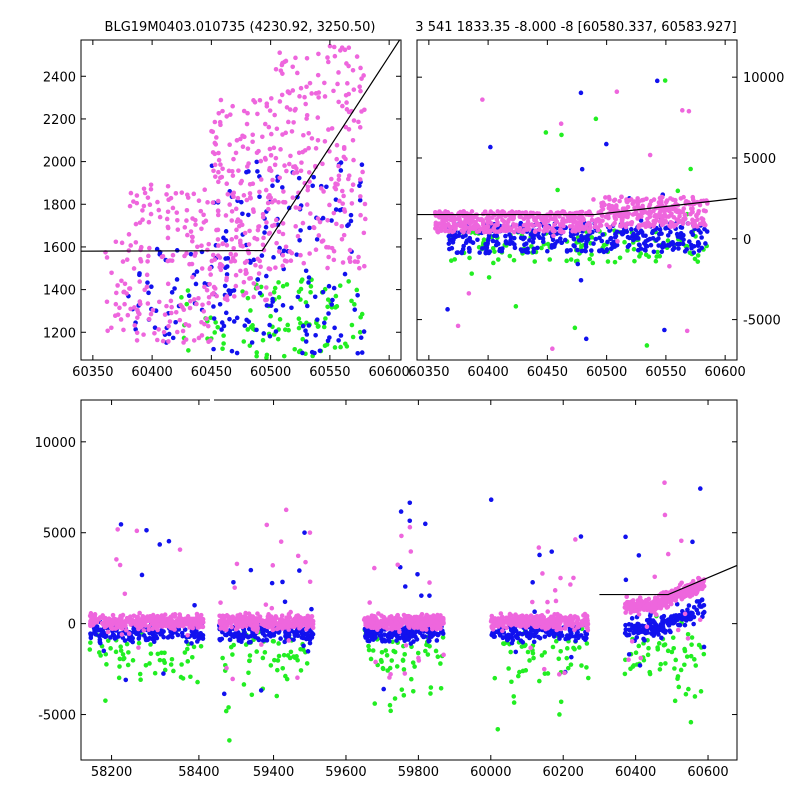 This screenshot has height=800, width=800. Describe the element at coordinates (59, 248) in the screenshot. I see `y-tick-label: 1600` at that location.